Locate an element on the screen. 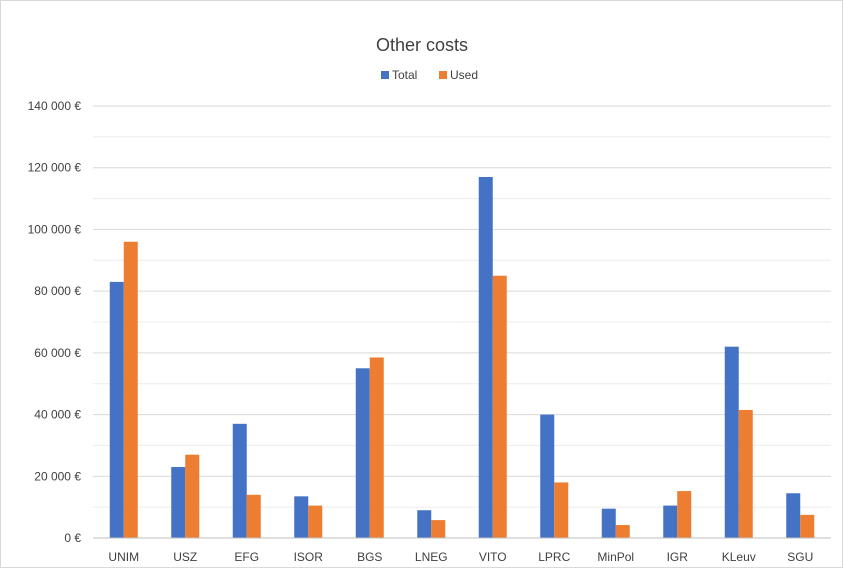  bar-used-vito is located at coordinates (499, 406).